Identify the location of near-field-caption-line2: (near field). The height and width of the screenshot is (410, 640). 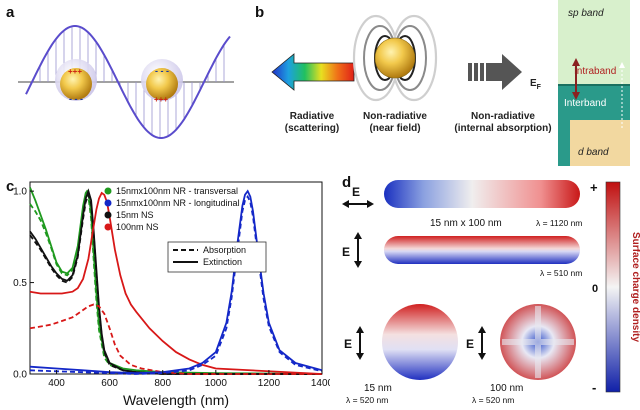
(395, 128).